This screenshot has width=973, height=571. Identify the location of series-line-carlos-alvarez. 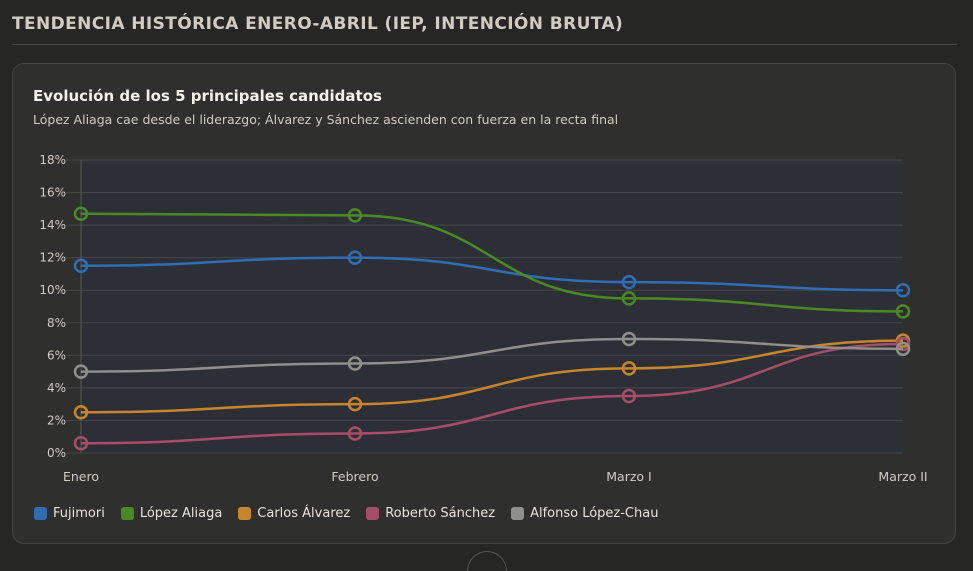
(492, 376).